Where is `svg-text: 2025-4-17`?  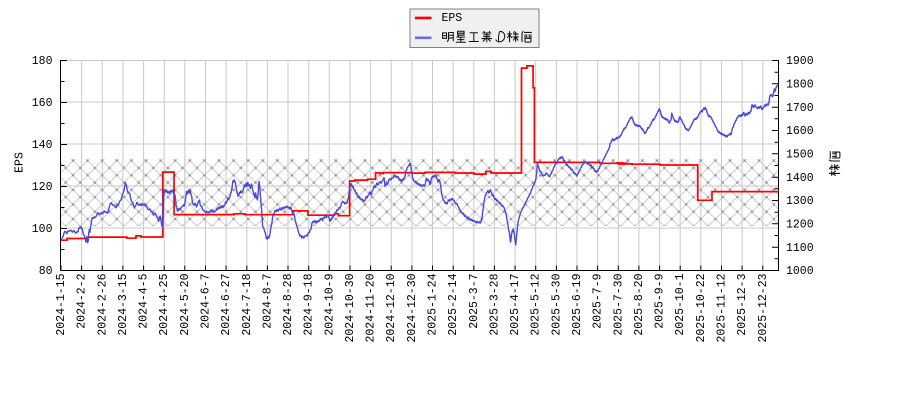 svg-text: 2025-4-17 is located at coordinates (515, 305).